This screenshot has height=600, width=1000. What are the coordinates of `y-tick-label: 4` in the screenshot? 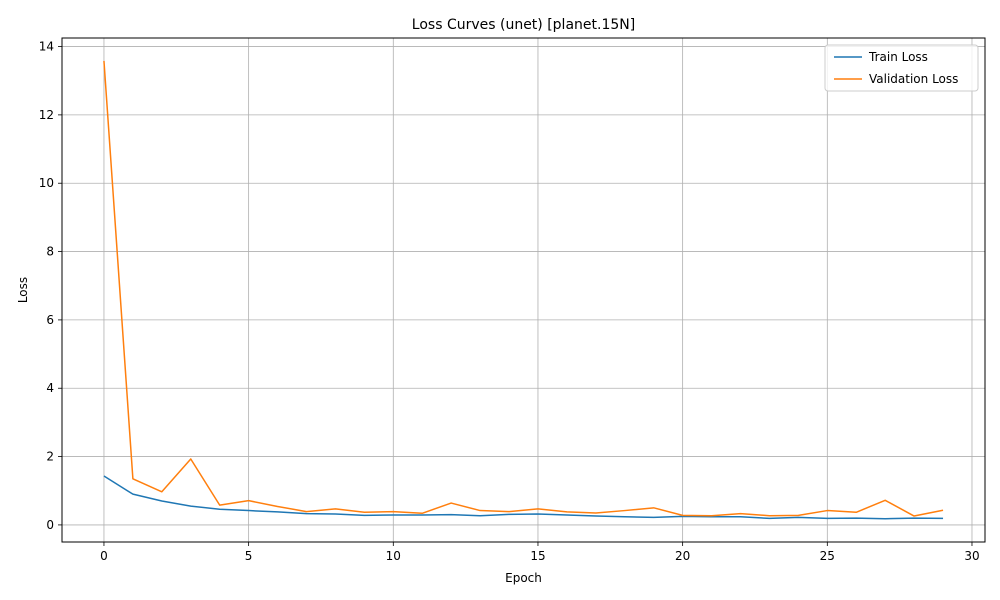 It's located at (50, 388).